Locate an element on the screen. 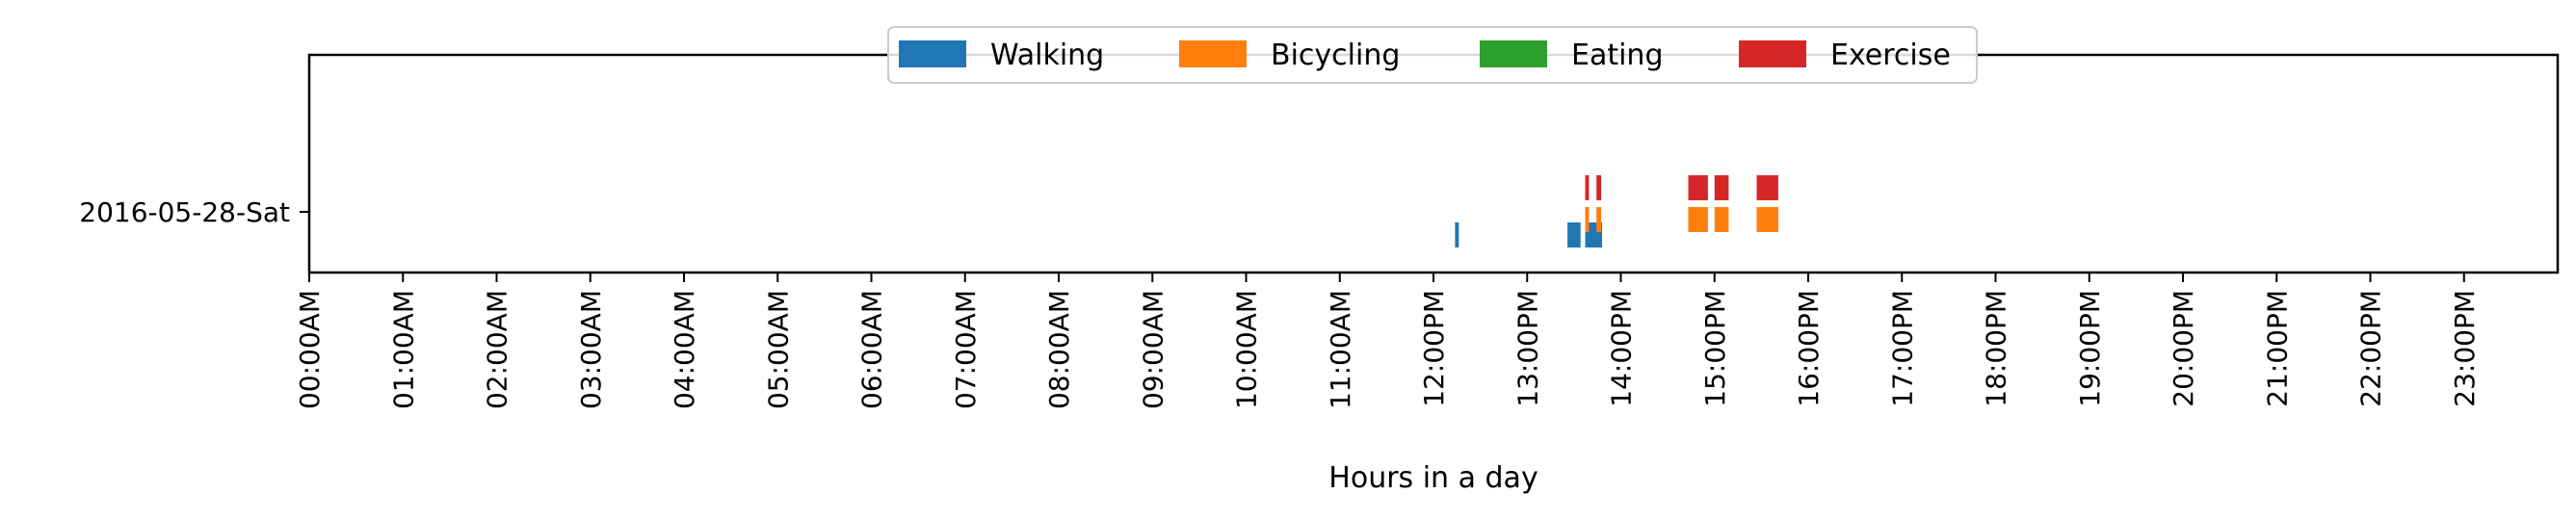  x-tick-label: 23:00PM is located at coordinates (2465, 348).